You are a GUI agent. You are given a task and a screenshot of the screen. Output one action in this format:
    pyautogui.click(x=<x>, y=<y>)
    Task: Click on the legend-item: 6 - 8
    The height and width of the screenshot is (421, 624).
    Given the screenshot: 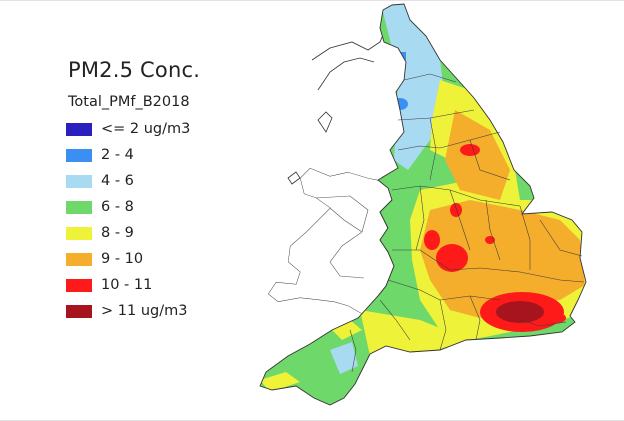 What is the action you would take?
    pyautogui.click(x=166, y=207)
    